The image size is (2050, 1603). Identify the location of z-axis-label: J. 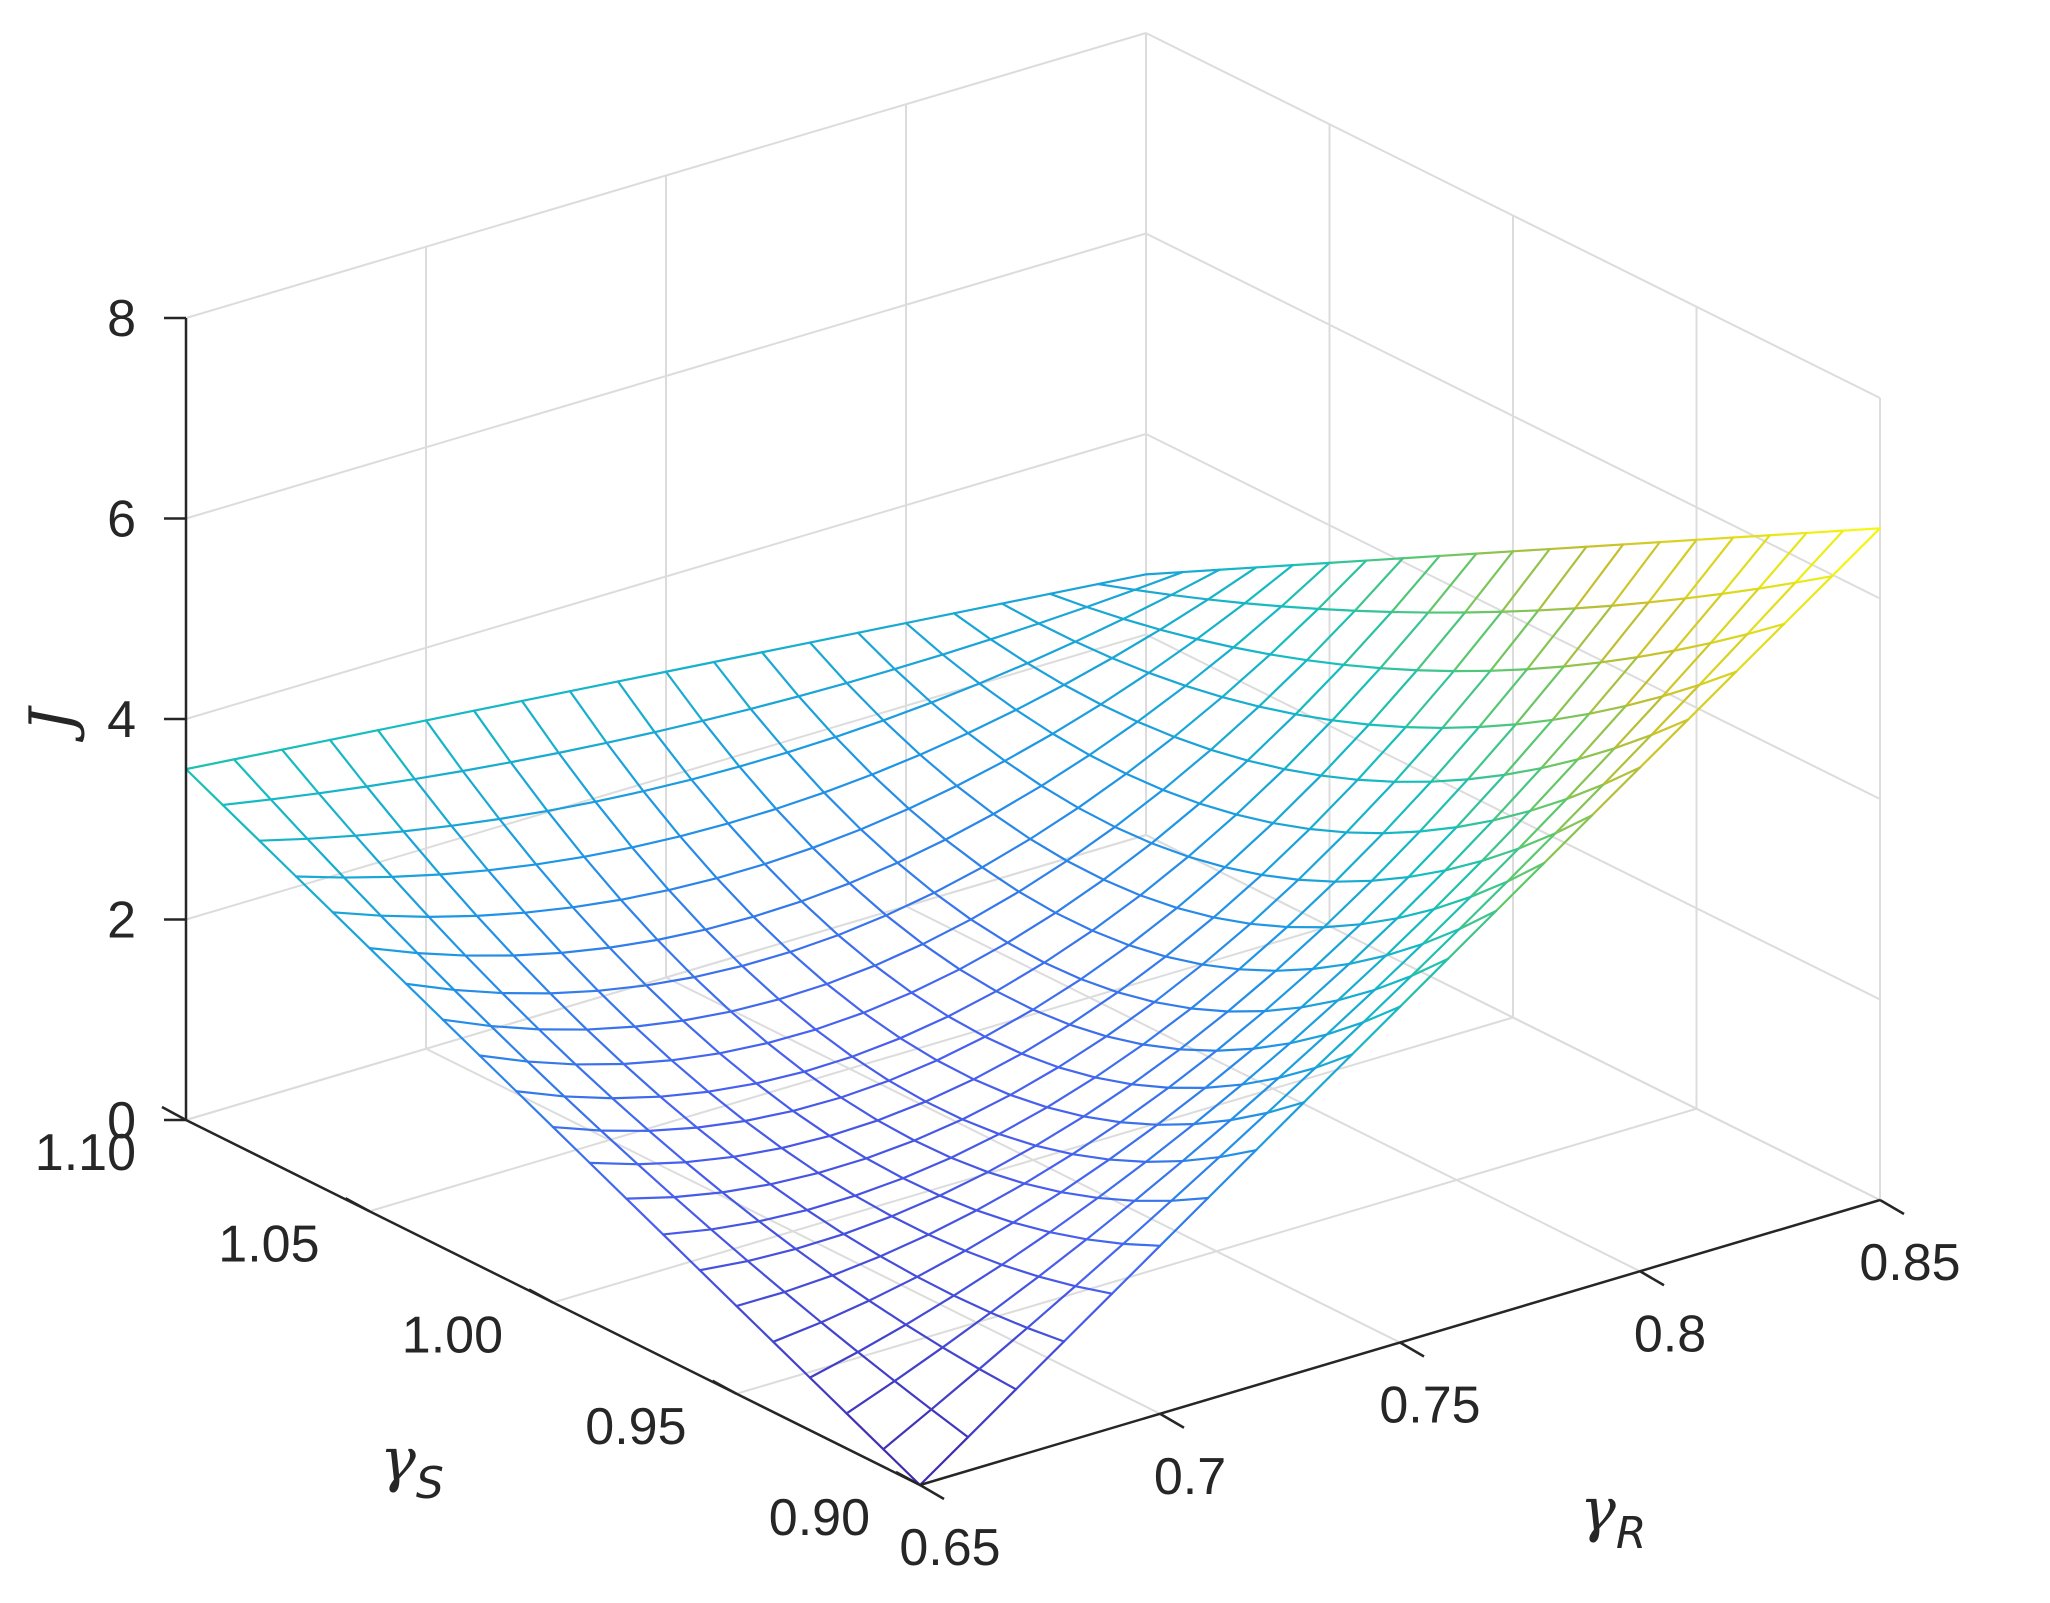
(52, 724).